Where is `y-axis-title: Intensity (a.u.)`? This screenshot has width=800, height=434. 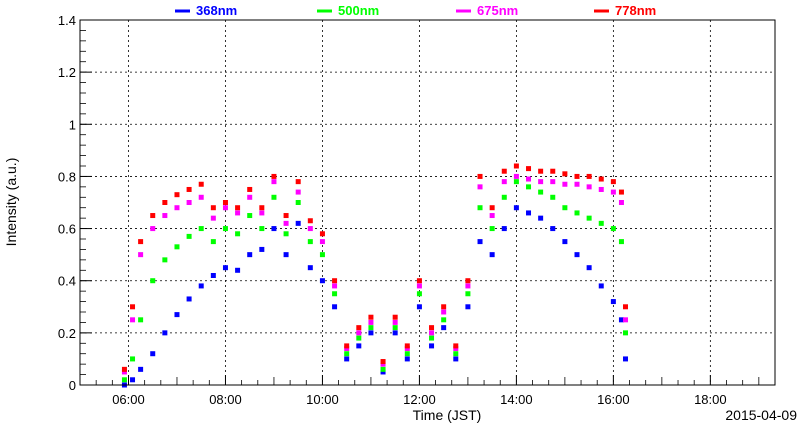 y-axis-title: Intensity (a.u.) is located at coordinates (11, 202).